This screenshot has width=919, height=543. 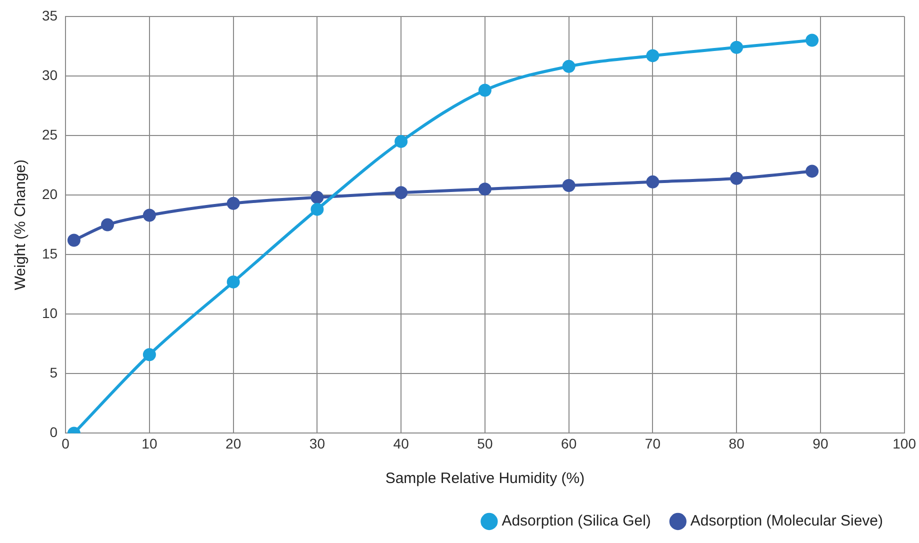 What do you see at coordinates (50, 15) in the screenshot?
I see `y-tick-label: 35` at bounding box center [50, 15].